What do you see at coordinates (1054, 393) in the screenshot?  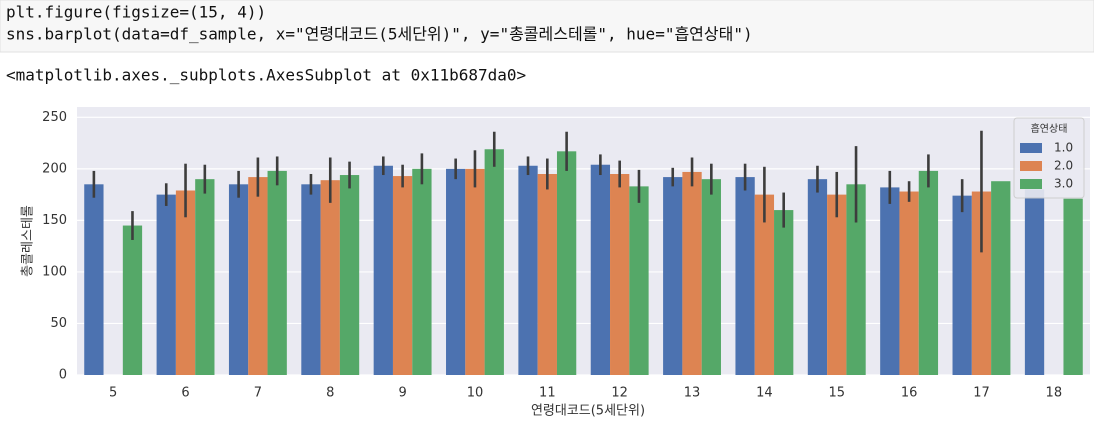 I see `x-tick-label: 18` at bounding box center [1054, 393].